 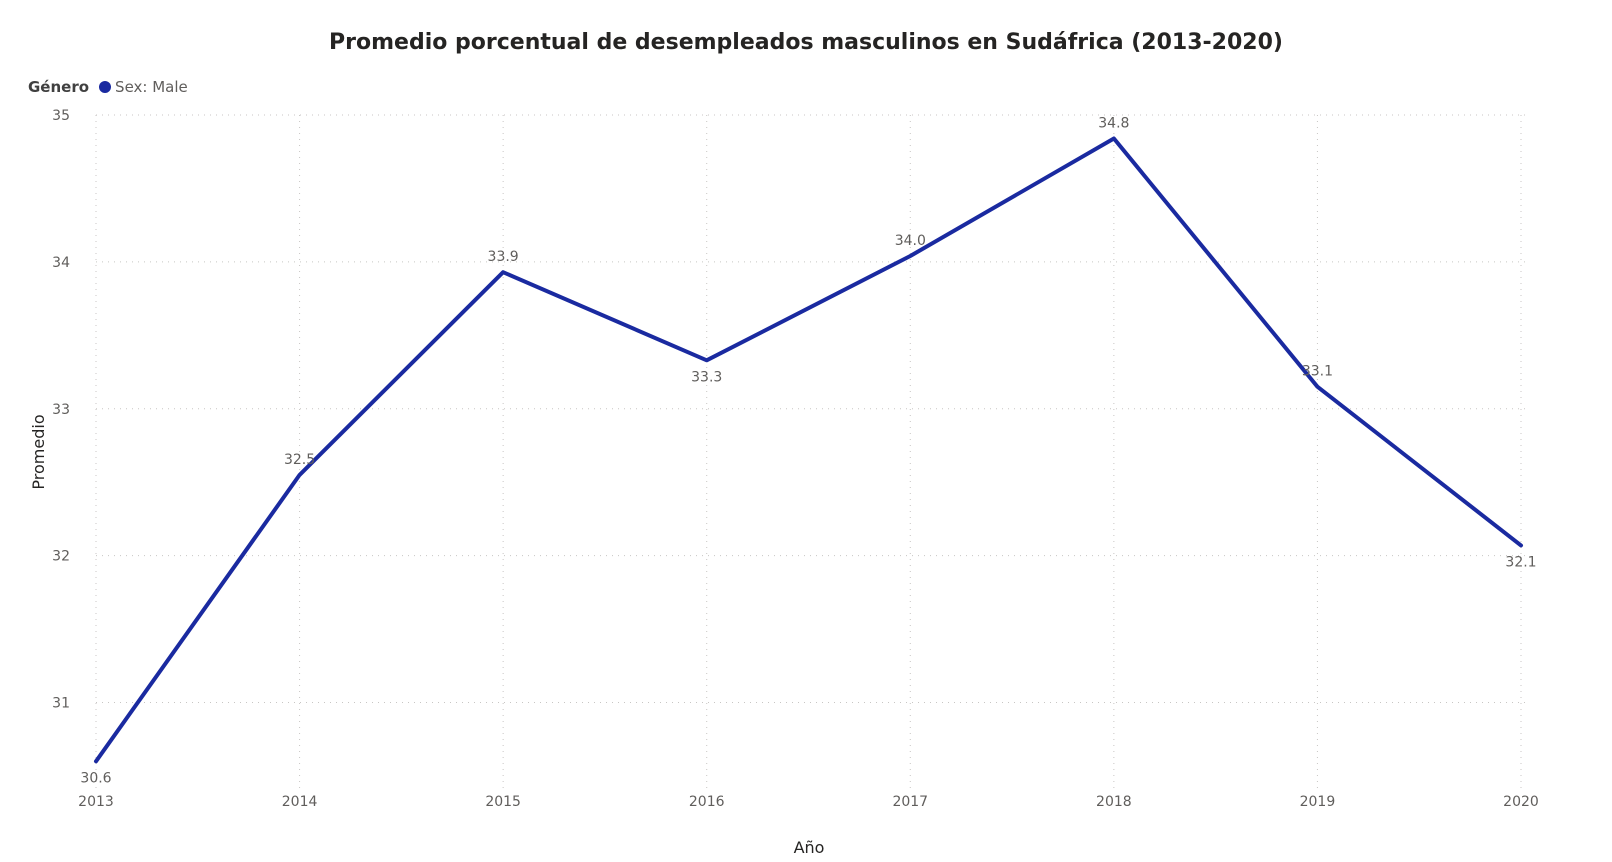 I want to click on x-axis-title: Año, so click(x=809, y=847).